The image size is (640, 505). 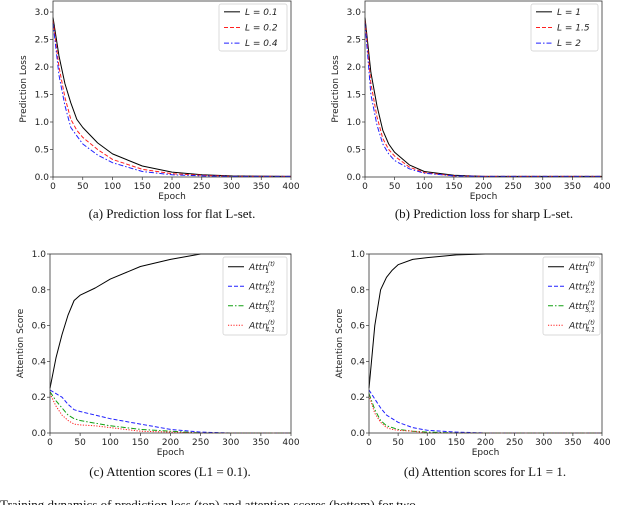 I want to click on legend-label: L = 0.1, so click(x=261, y=13).